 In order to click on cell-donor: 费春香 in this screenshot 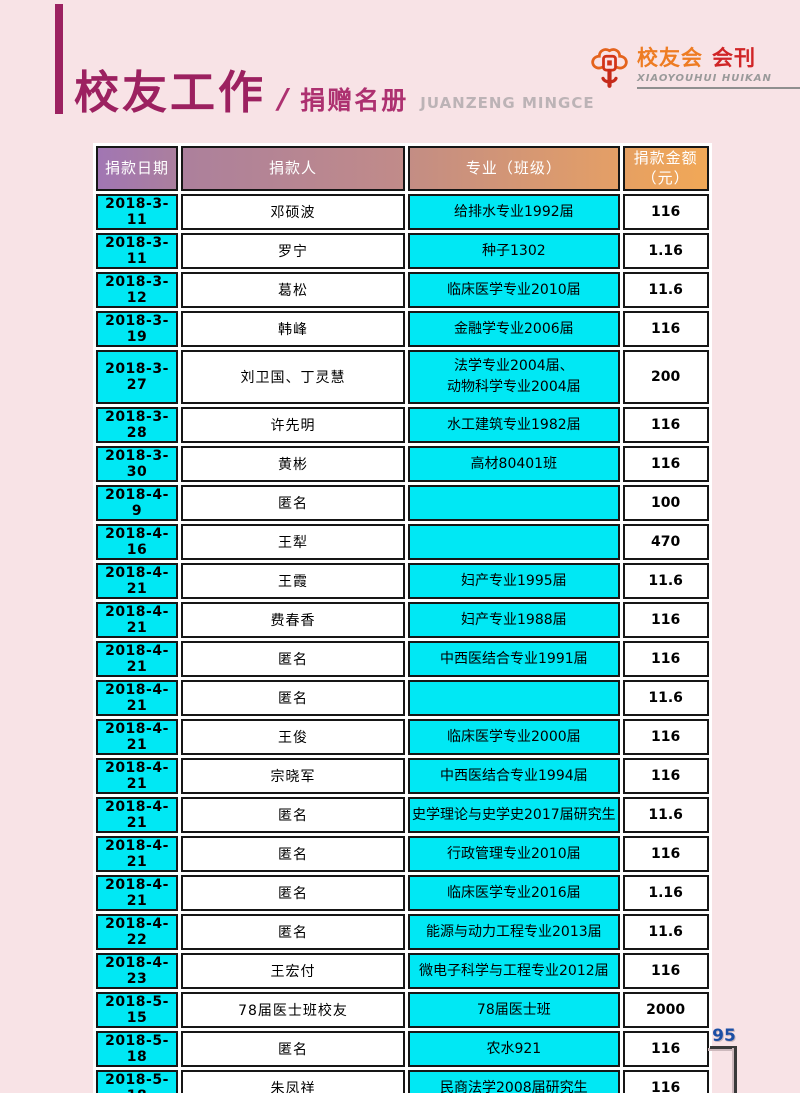, I will do `click(293, 620)`.